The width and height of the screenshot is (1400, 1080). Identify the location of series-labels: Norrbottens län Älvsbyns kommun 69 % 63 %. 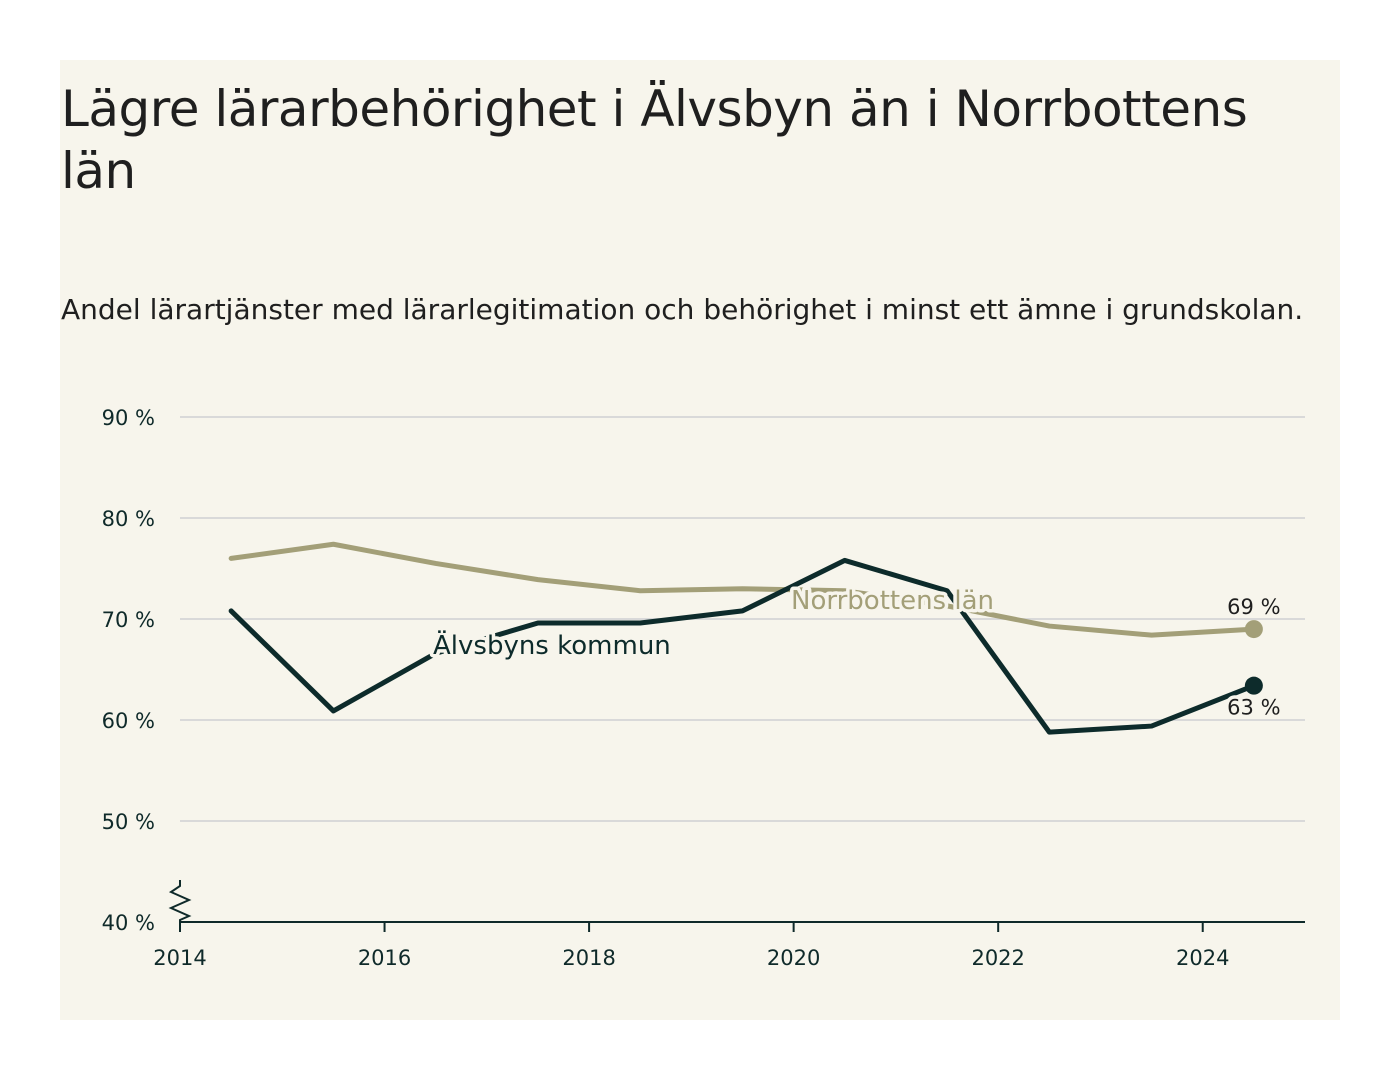
(857, 653).